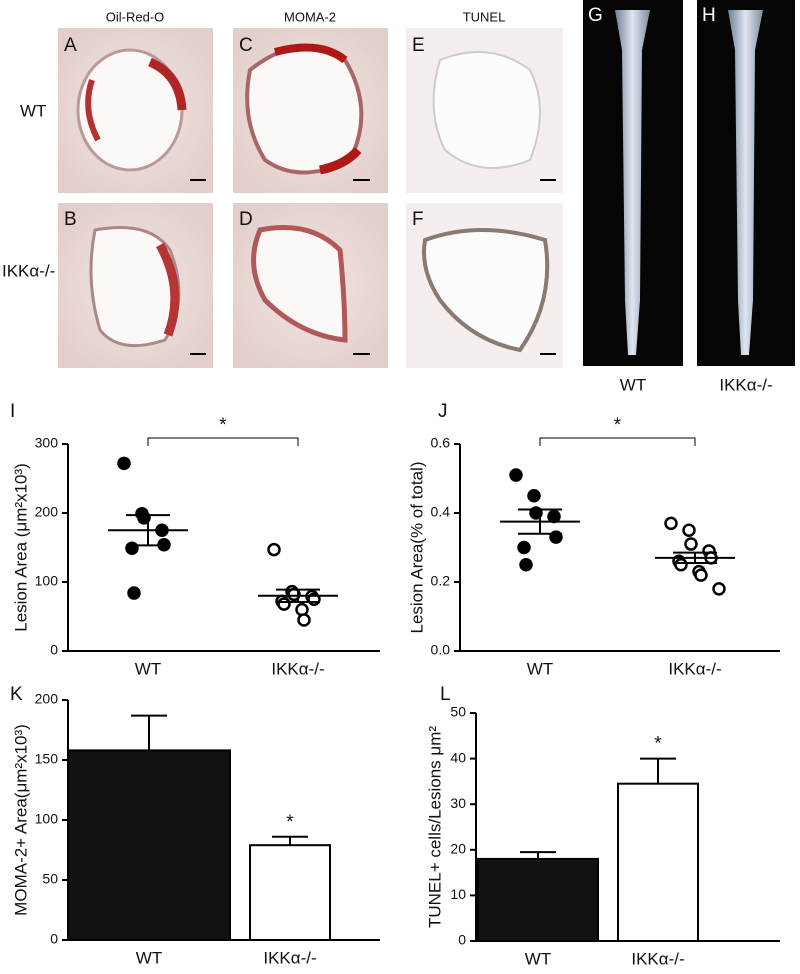  I want to click on y-tick-label: 30, so click(458, 803).